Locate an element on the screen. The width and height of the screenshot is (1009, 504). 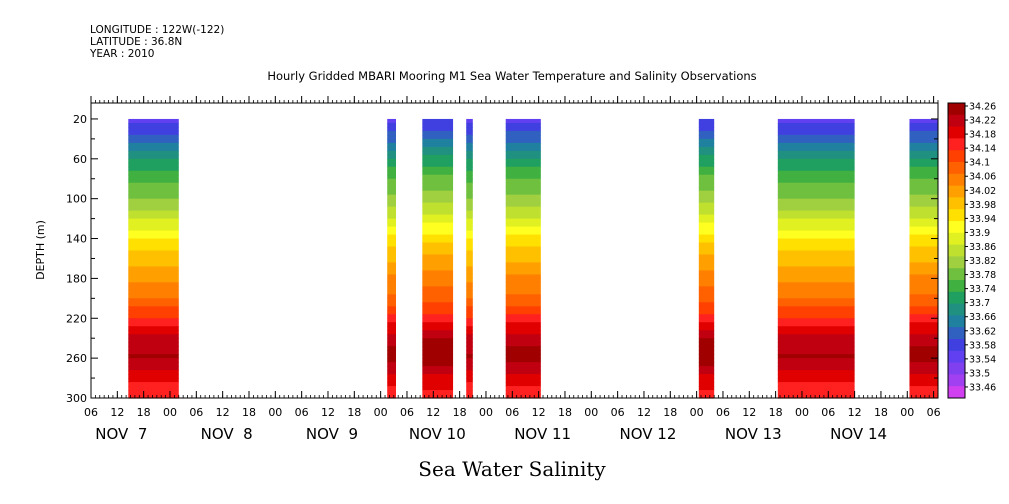
x-tick-label: 18 is located at coordinates (354, 412).